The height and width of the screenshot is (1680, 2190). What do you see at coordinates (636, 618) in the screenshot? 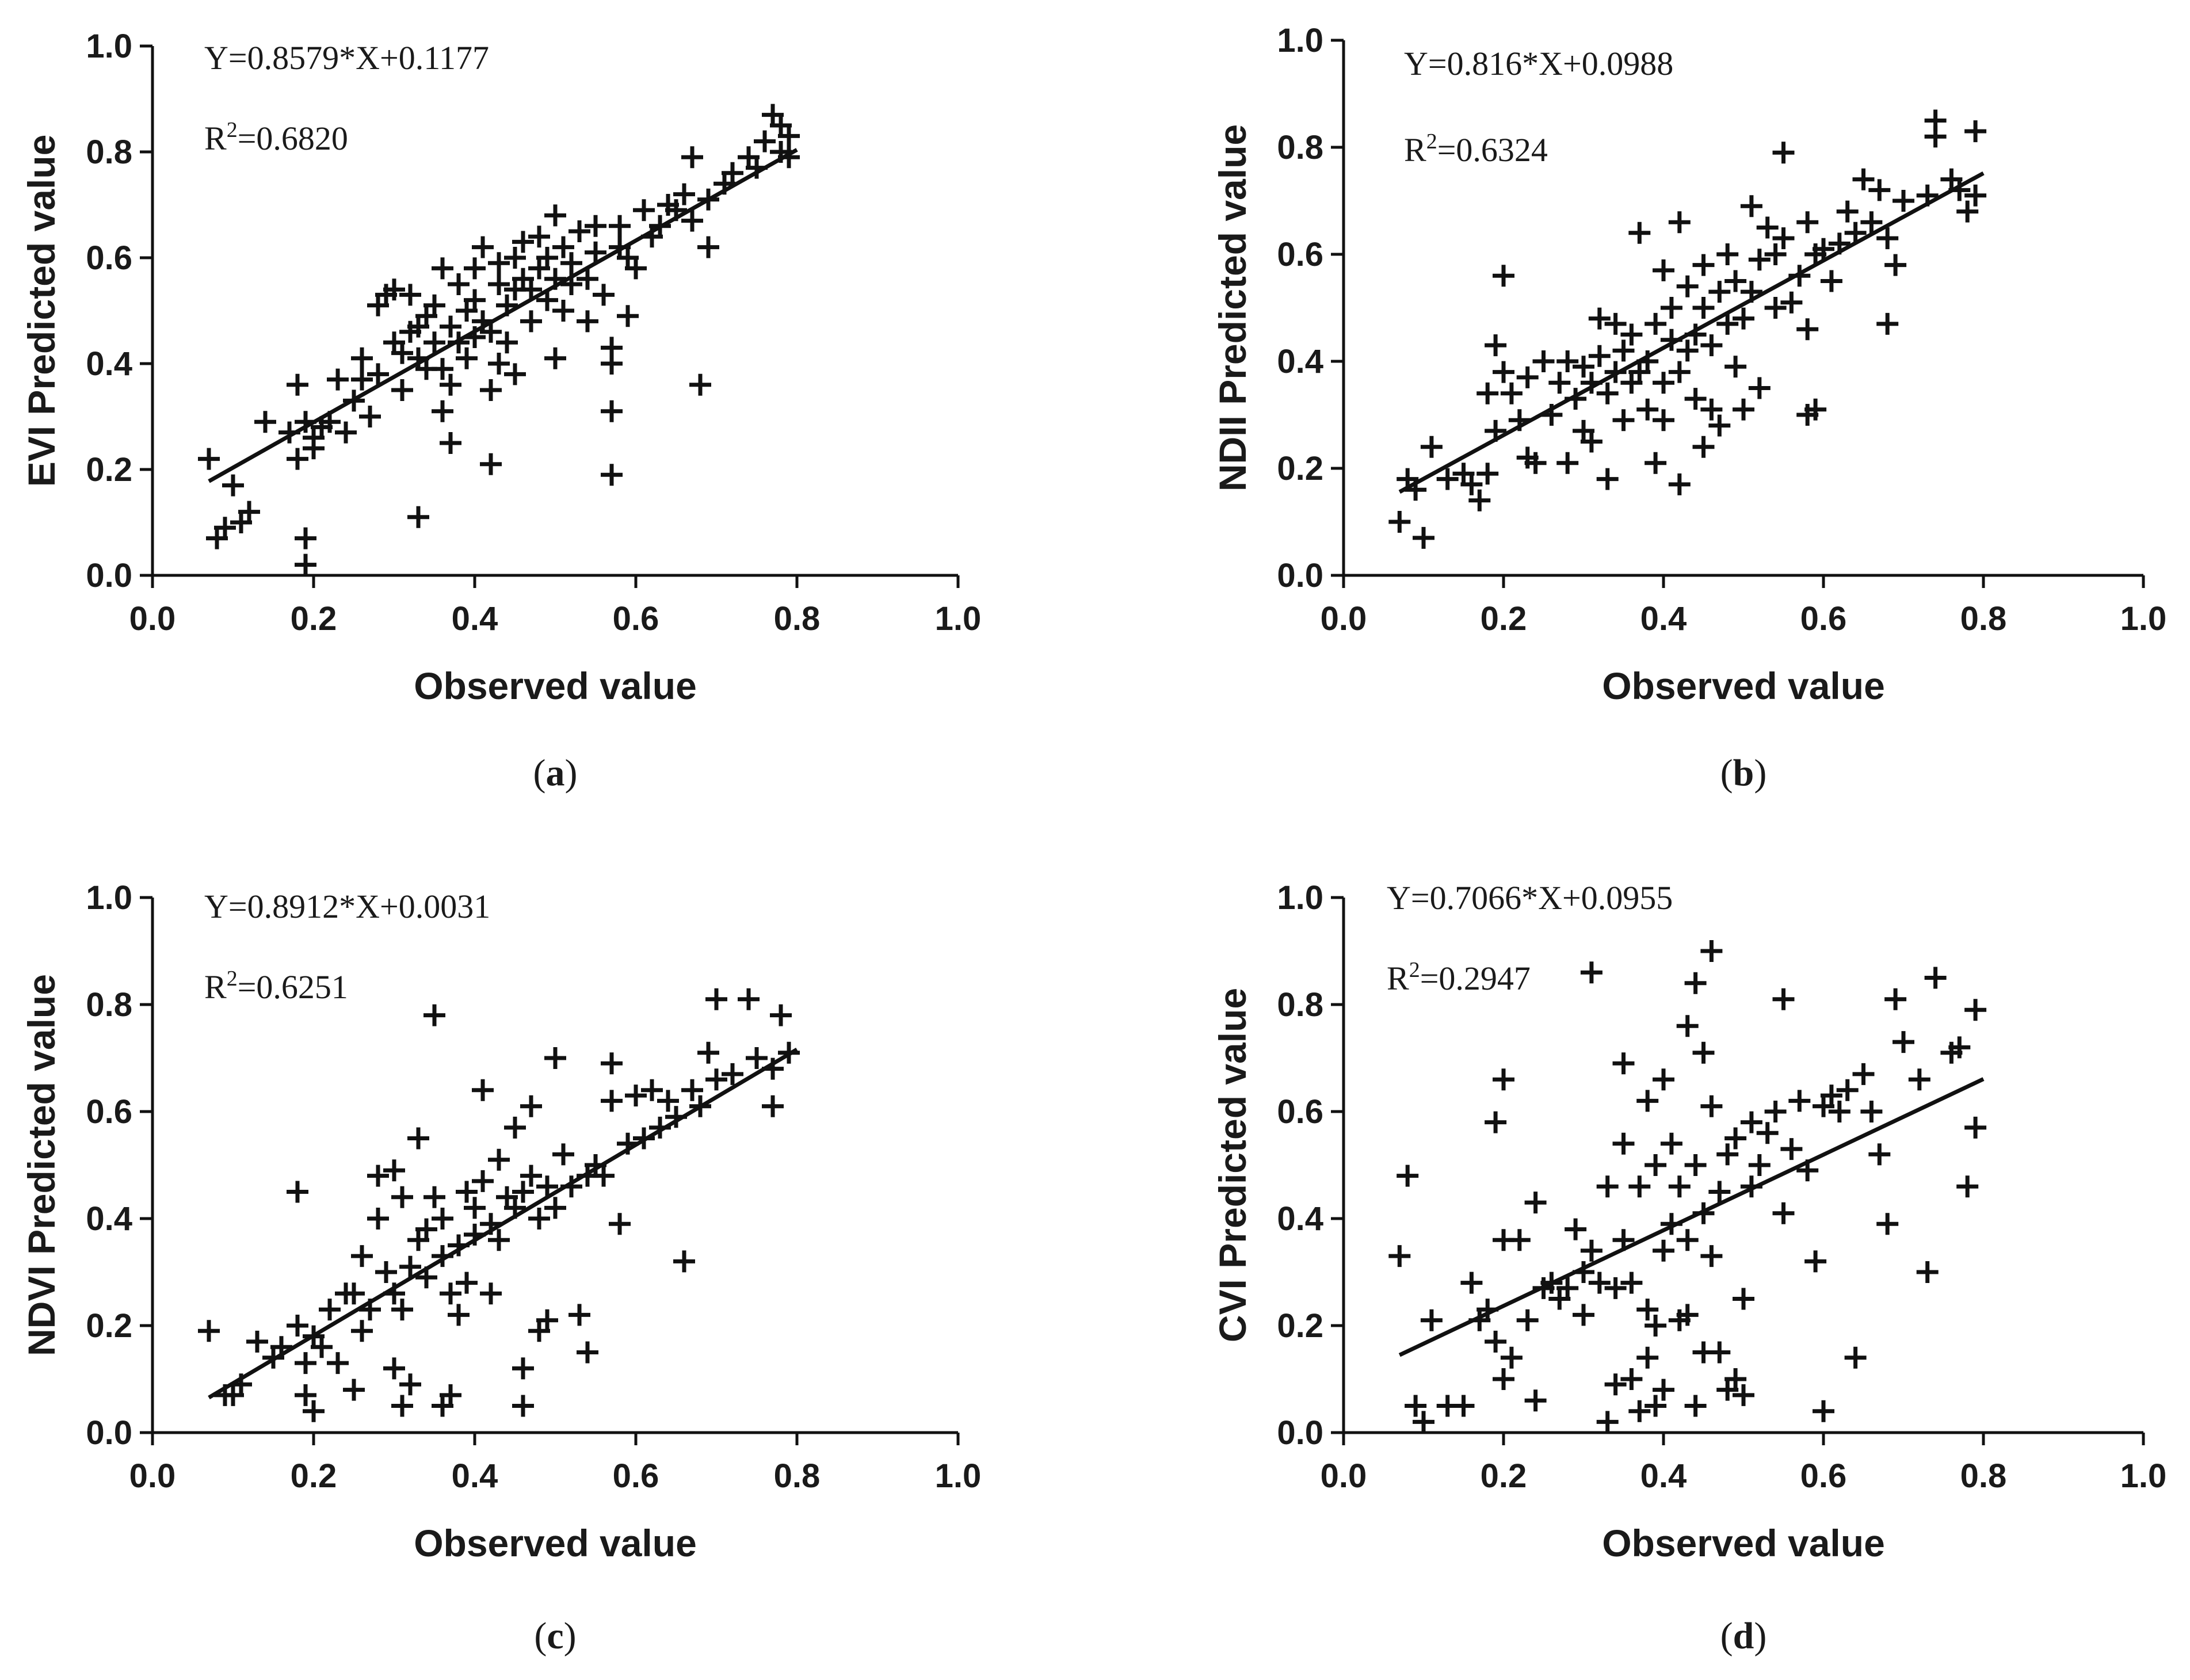
I see `x-tick-label: 0.6` at bounding box center [636, 618].